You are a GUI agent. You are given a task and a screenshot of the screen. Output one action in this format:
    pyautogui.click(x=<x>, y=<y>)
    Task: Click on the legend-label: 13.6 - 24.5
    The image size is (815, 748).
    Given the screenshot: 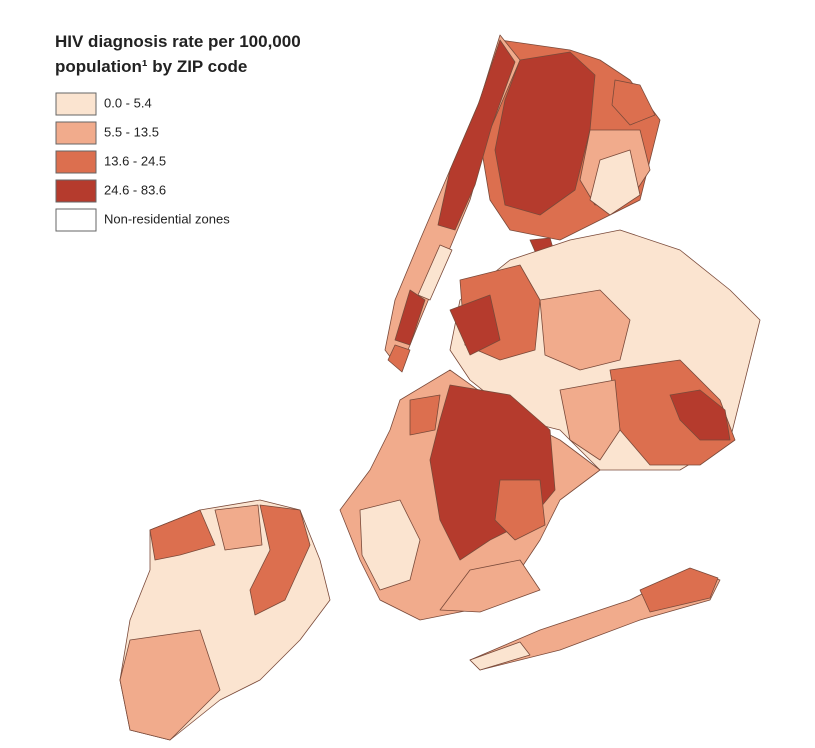 What is the action you would take?
    pyautogui.click(x=135, y=160)
    